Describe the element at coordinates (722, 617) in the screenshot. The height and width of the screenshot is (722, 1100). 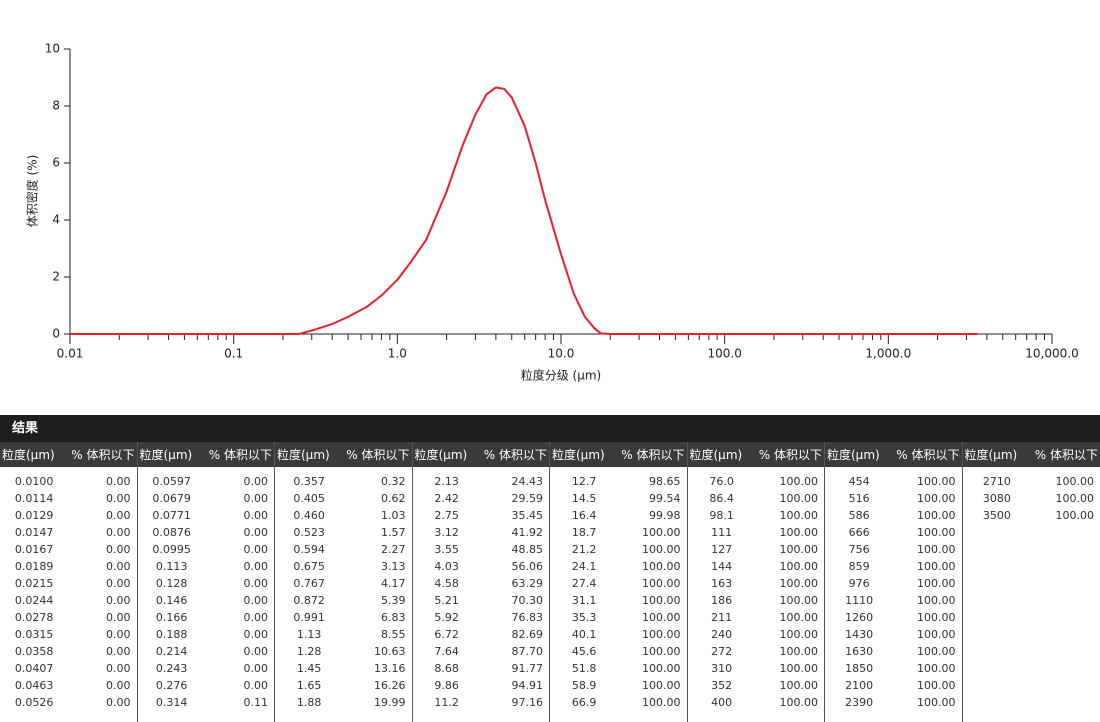
I see `table-cell: 211` at that location.